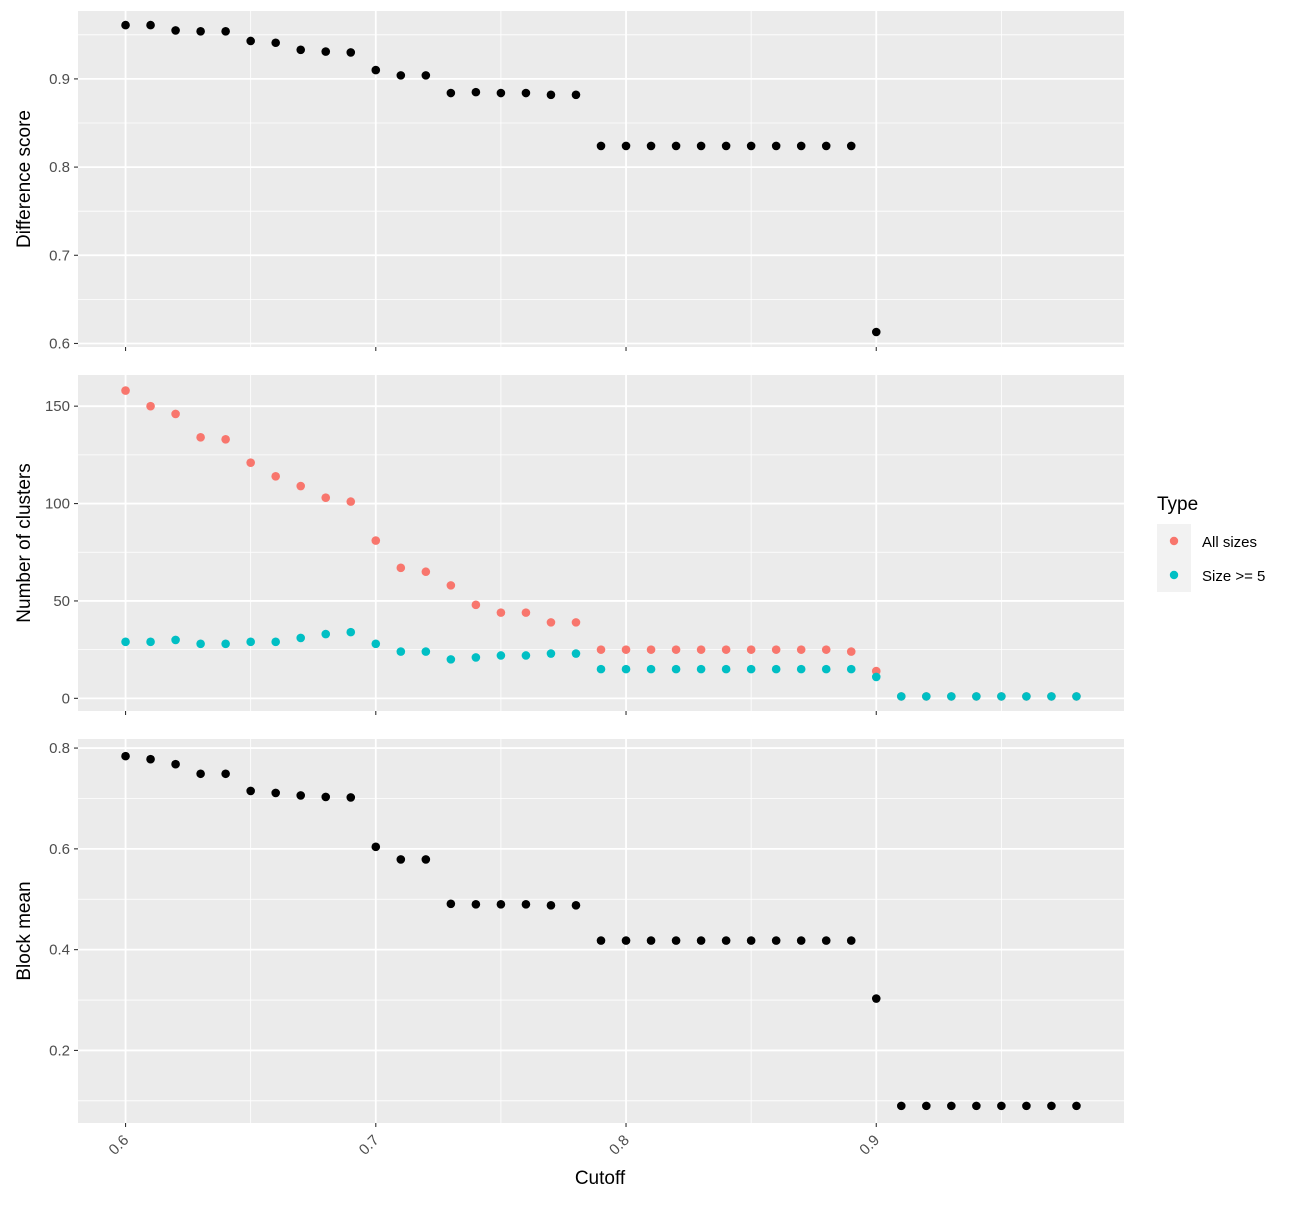 The image size is (1300, 1205). I want to click on y-axis-title: Number of clusters, so click(24, 542).